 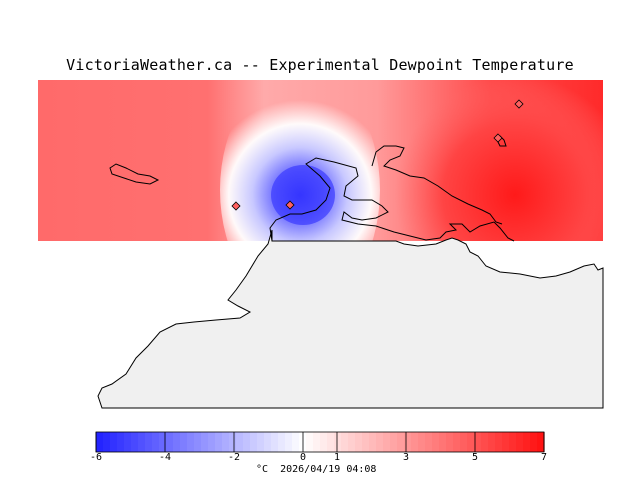 I want to click on colorbar-tick-label: 3, so click(x=406, y=457).